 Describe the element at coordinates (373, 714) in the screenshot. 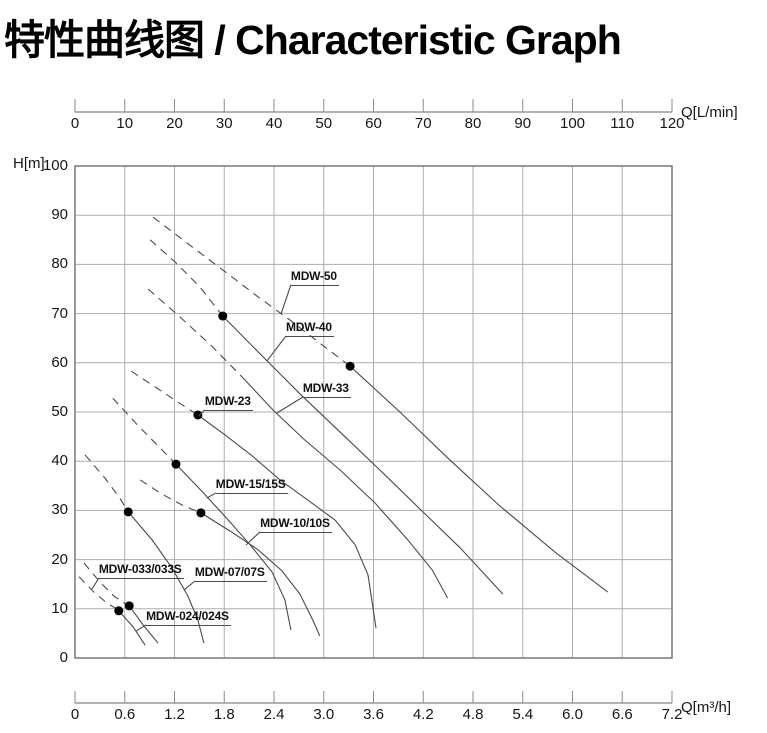

I see `bottom-axis-tick-label: 3.6` at that location.